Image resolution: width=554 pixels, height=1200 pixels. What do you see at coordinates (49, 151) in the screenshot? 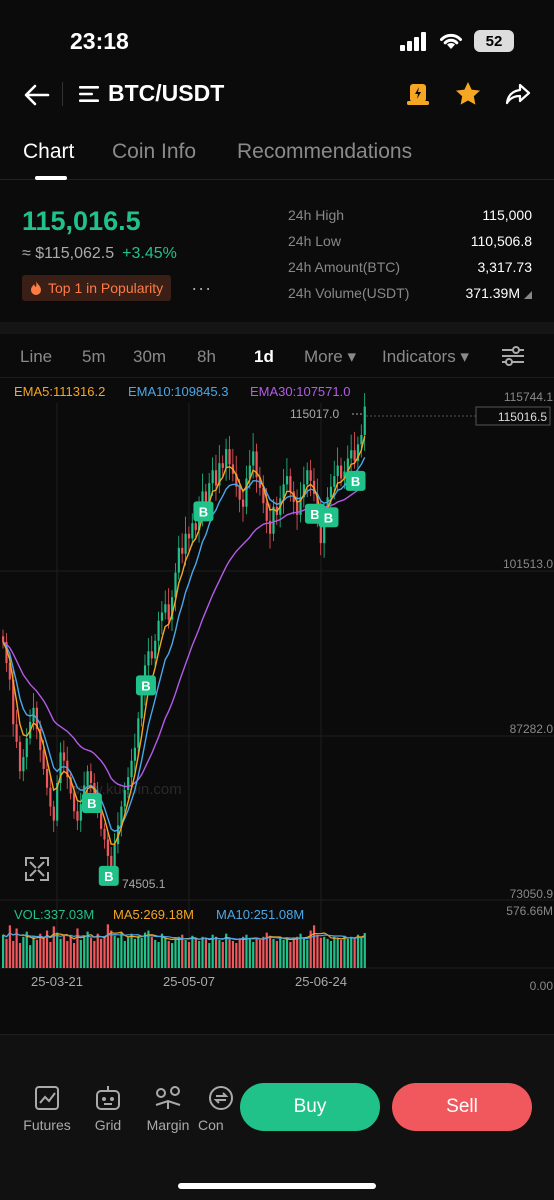
I see `tab-chart: Chart` at bounding box center [49, 151].